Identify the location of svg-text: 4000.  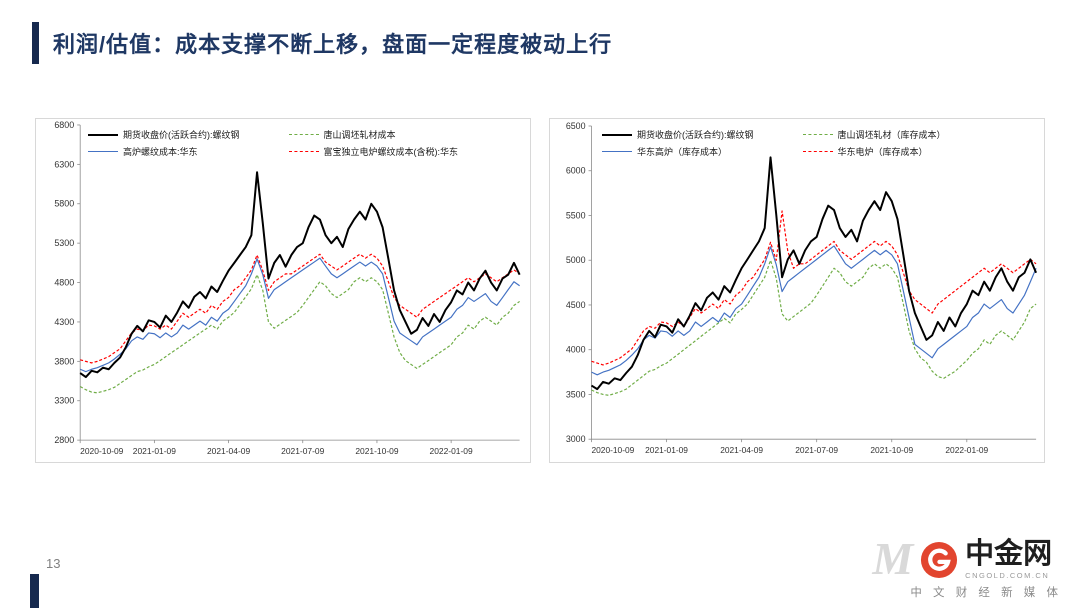
(576, 350).